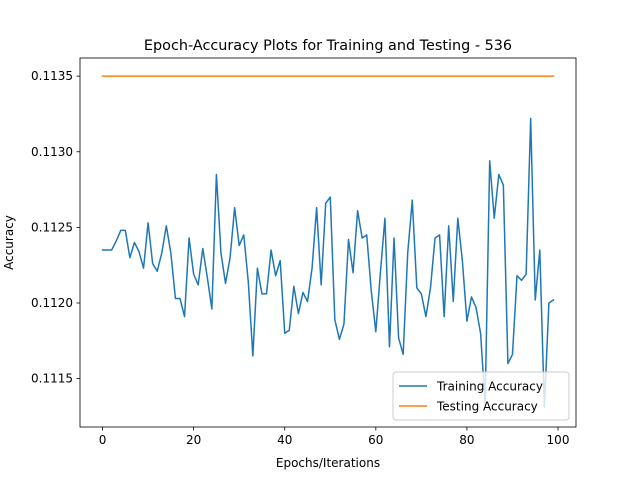 The image size is (640, 480). What do you see at coordinates (284, 440) in the screenshot?
I see `x-tick-label: 40` at bounding box center [284, 440].